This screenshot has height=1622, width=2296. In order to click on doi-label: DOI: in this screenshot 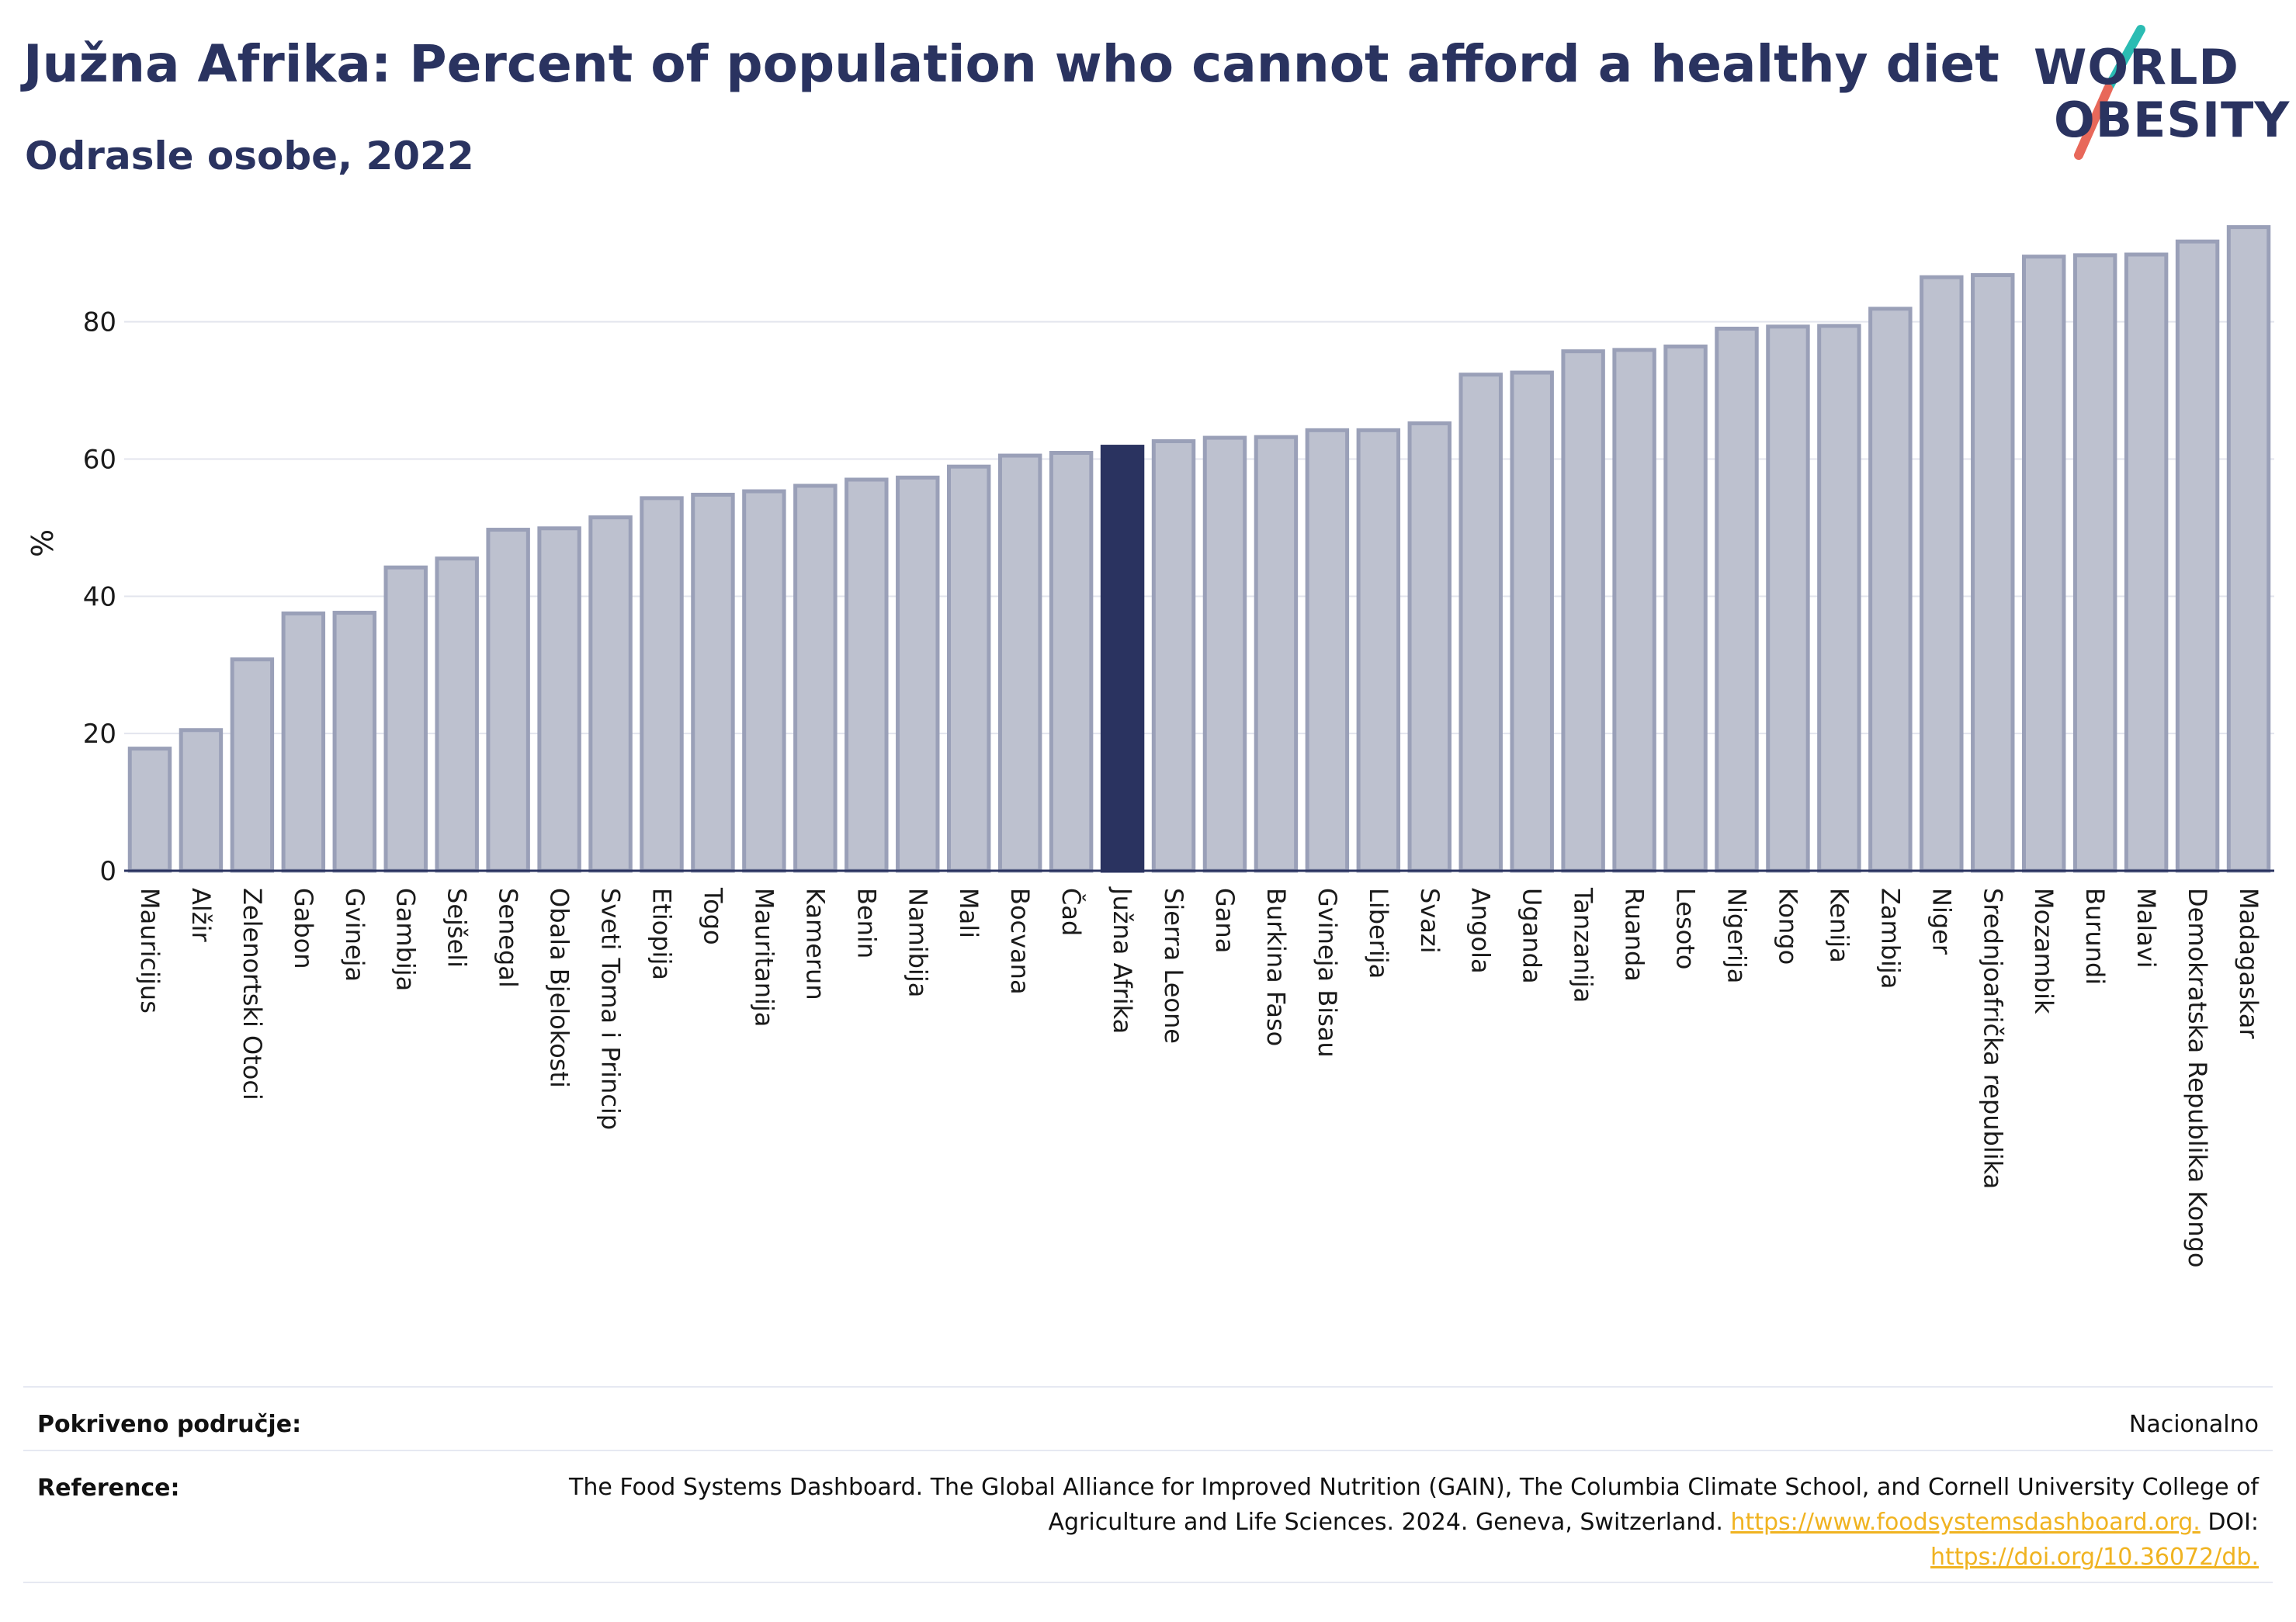, I will do `click(2233, 1522)`.